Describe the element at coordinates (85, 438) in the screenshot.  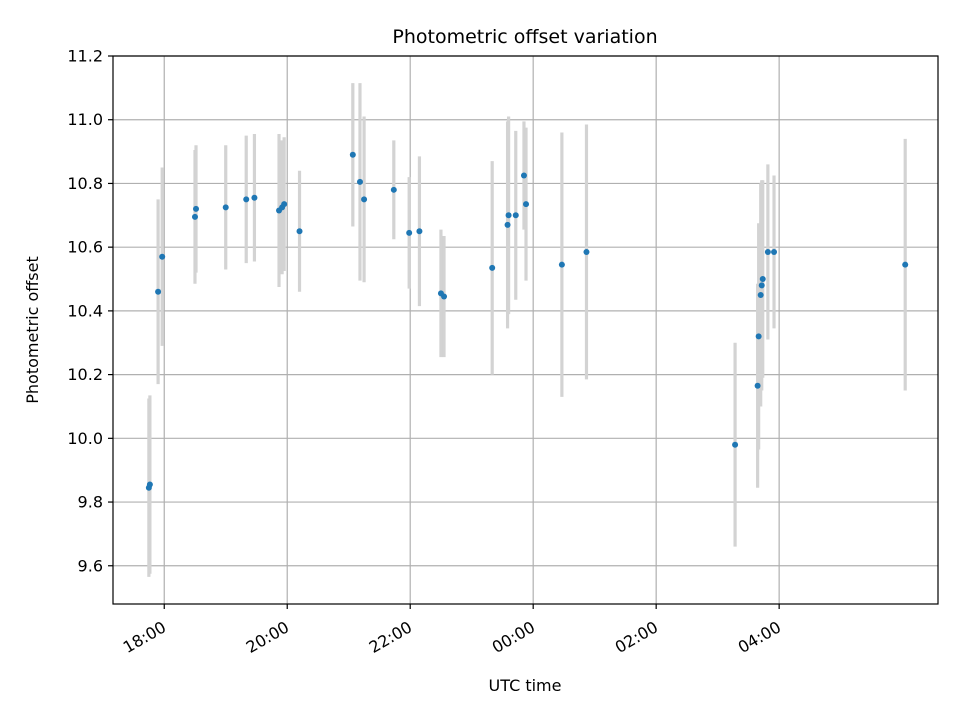
I see `y-tick-label: 10.0` at that location.